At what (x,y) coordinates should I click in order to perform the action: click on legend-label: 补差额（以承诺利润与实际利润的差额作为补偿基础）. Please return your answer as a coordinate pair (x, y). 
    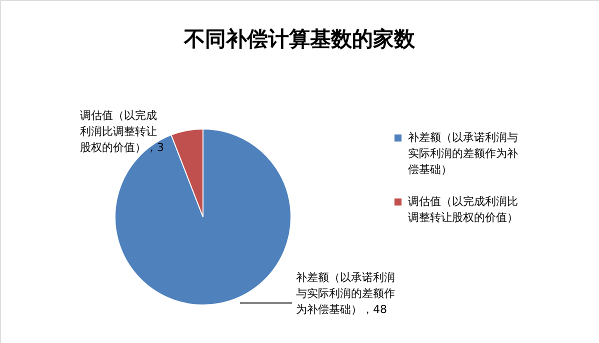
    Looking at the image, I should click on (463, 153).